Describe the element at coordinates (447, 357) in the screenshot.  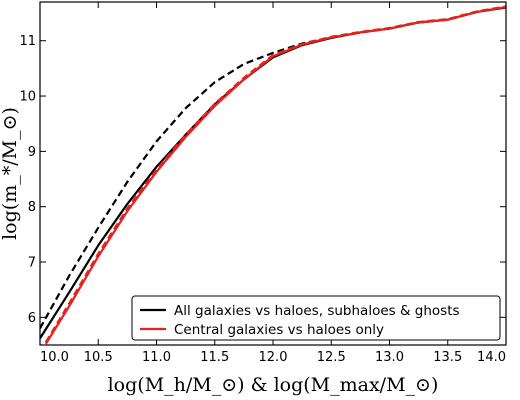
I see `x-tick-label: 13.5` at that location.